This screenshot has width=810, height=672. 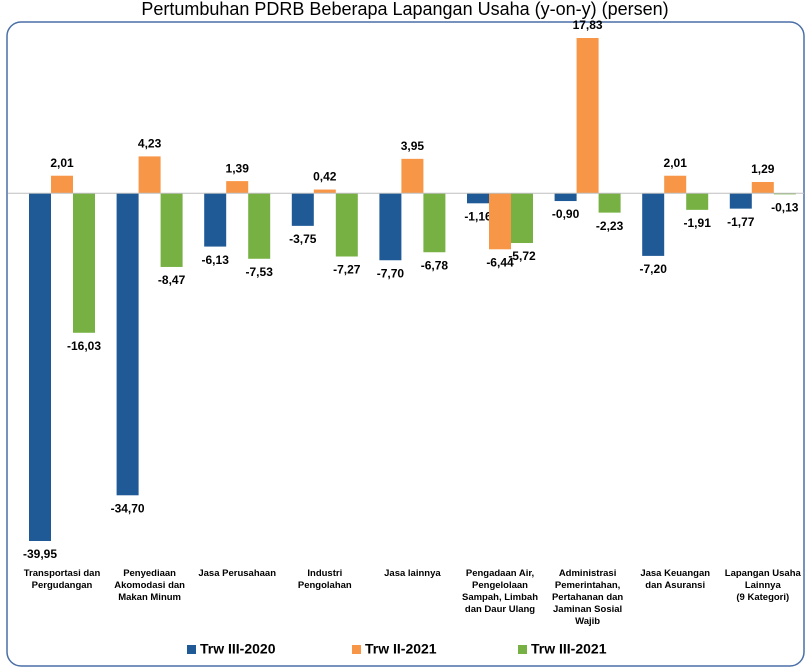 What do you see at coordinates (84, 346) in the screenshot?
I see `value-label: -16,03` at bounding box center [84, 346].